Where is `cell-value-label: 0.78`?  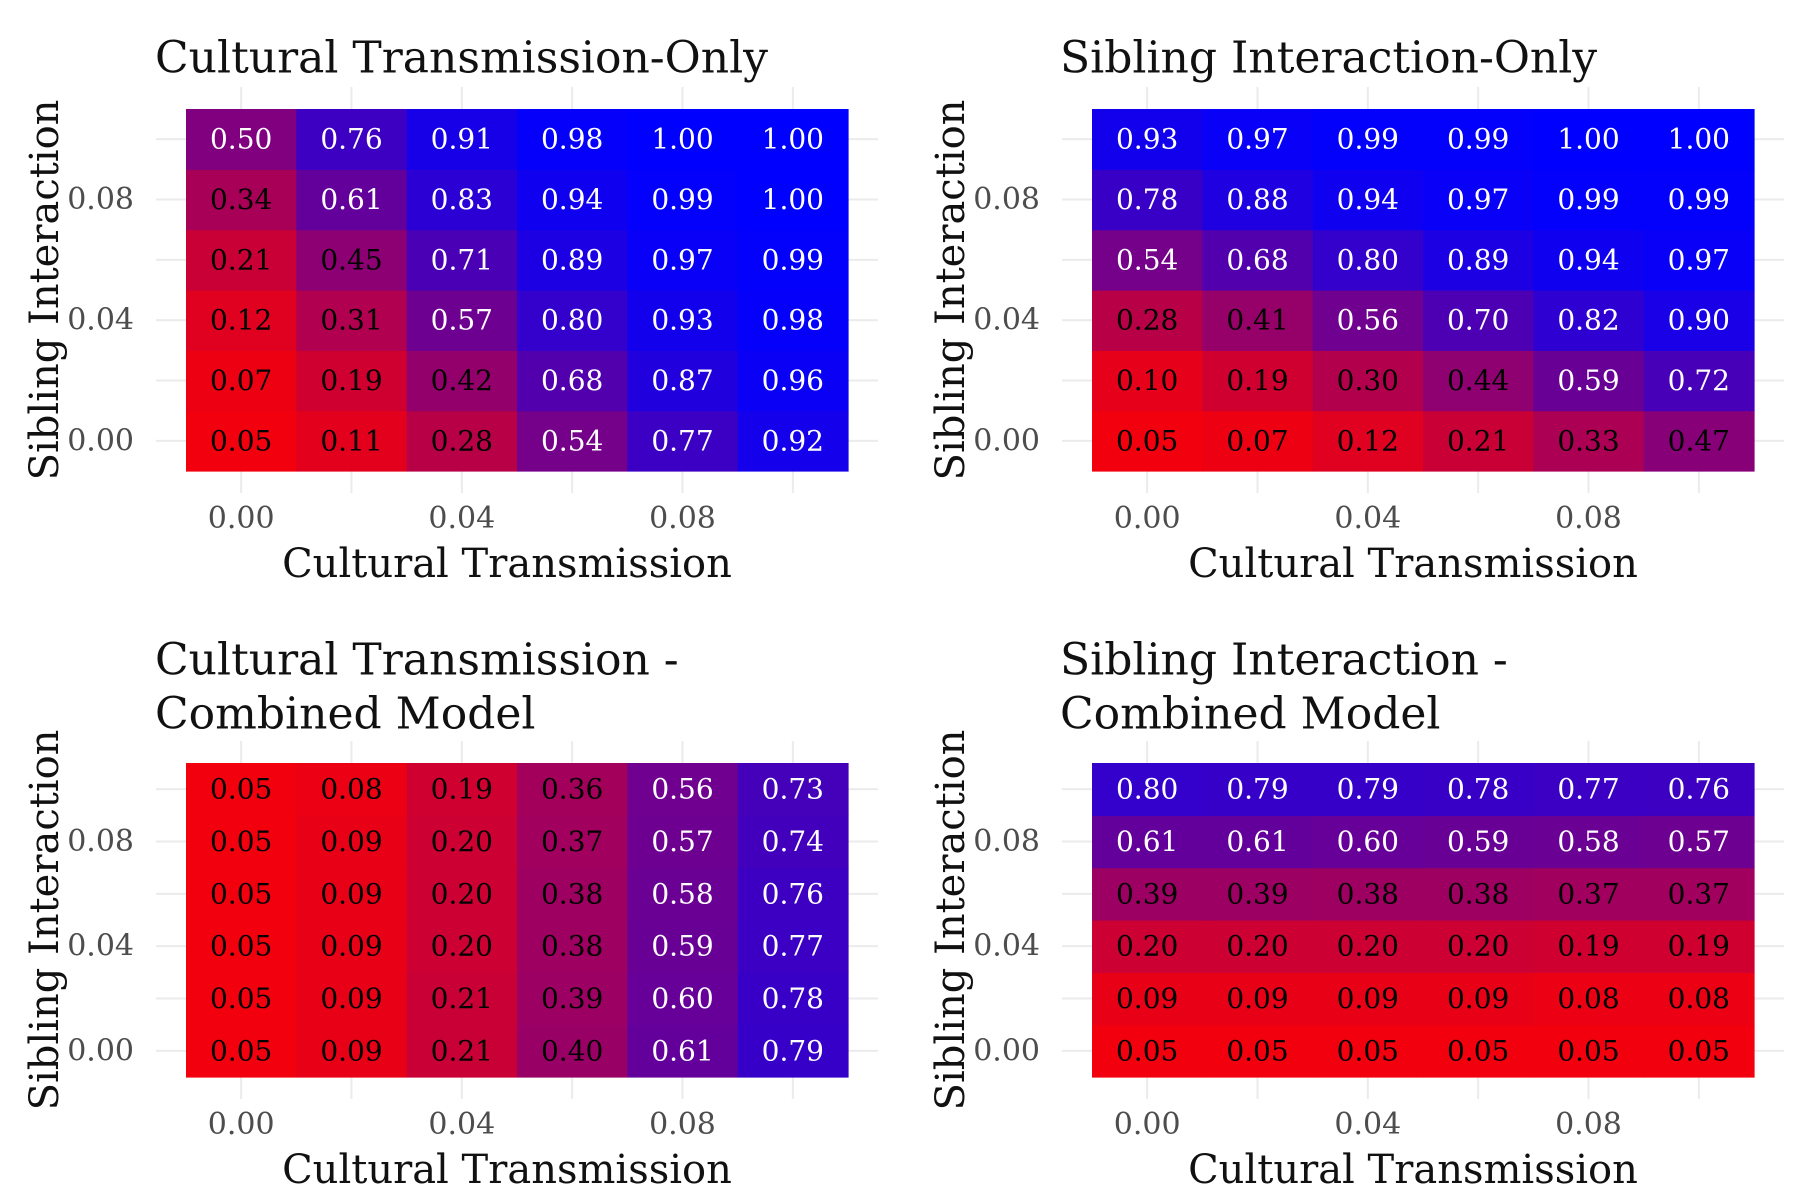 cell-value-label: 0.78 is located at coordinates (1478, 789).